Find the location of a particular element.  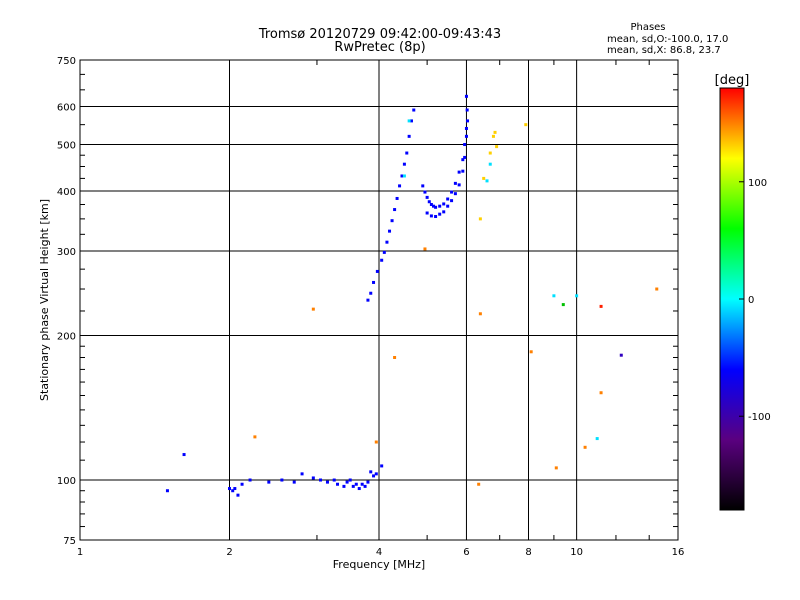

y-tick-label: 600 is located at coordinates (66, 108).